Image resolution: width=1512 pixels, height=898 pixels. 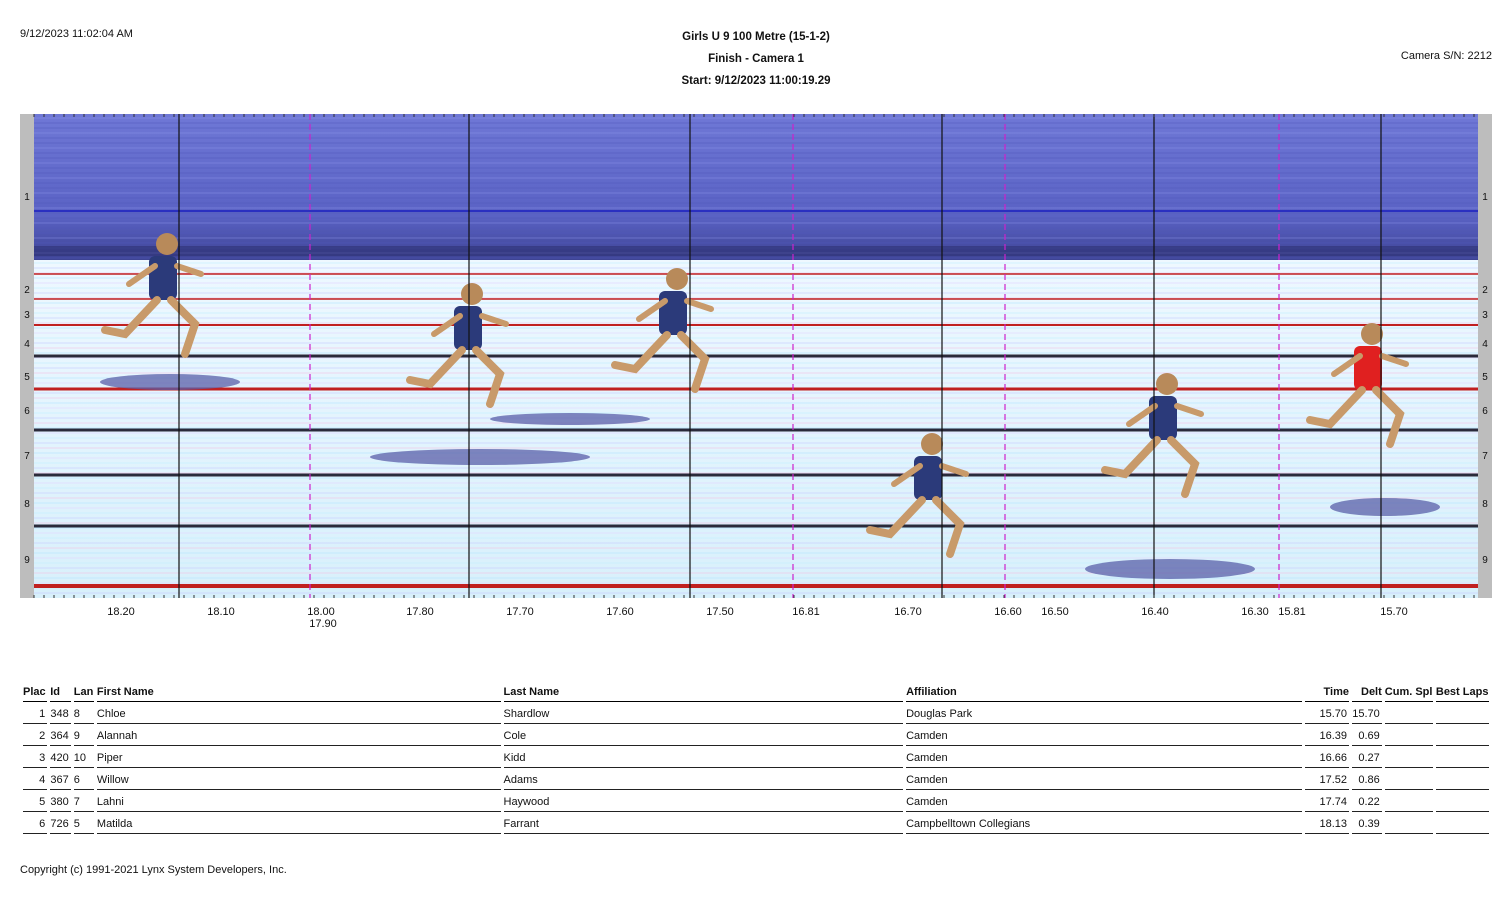 What do you see at coordinates (1104, 693) in the screenshot?
I see `col-affiliation: Affiliation` at bounding box center [1104, 693].